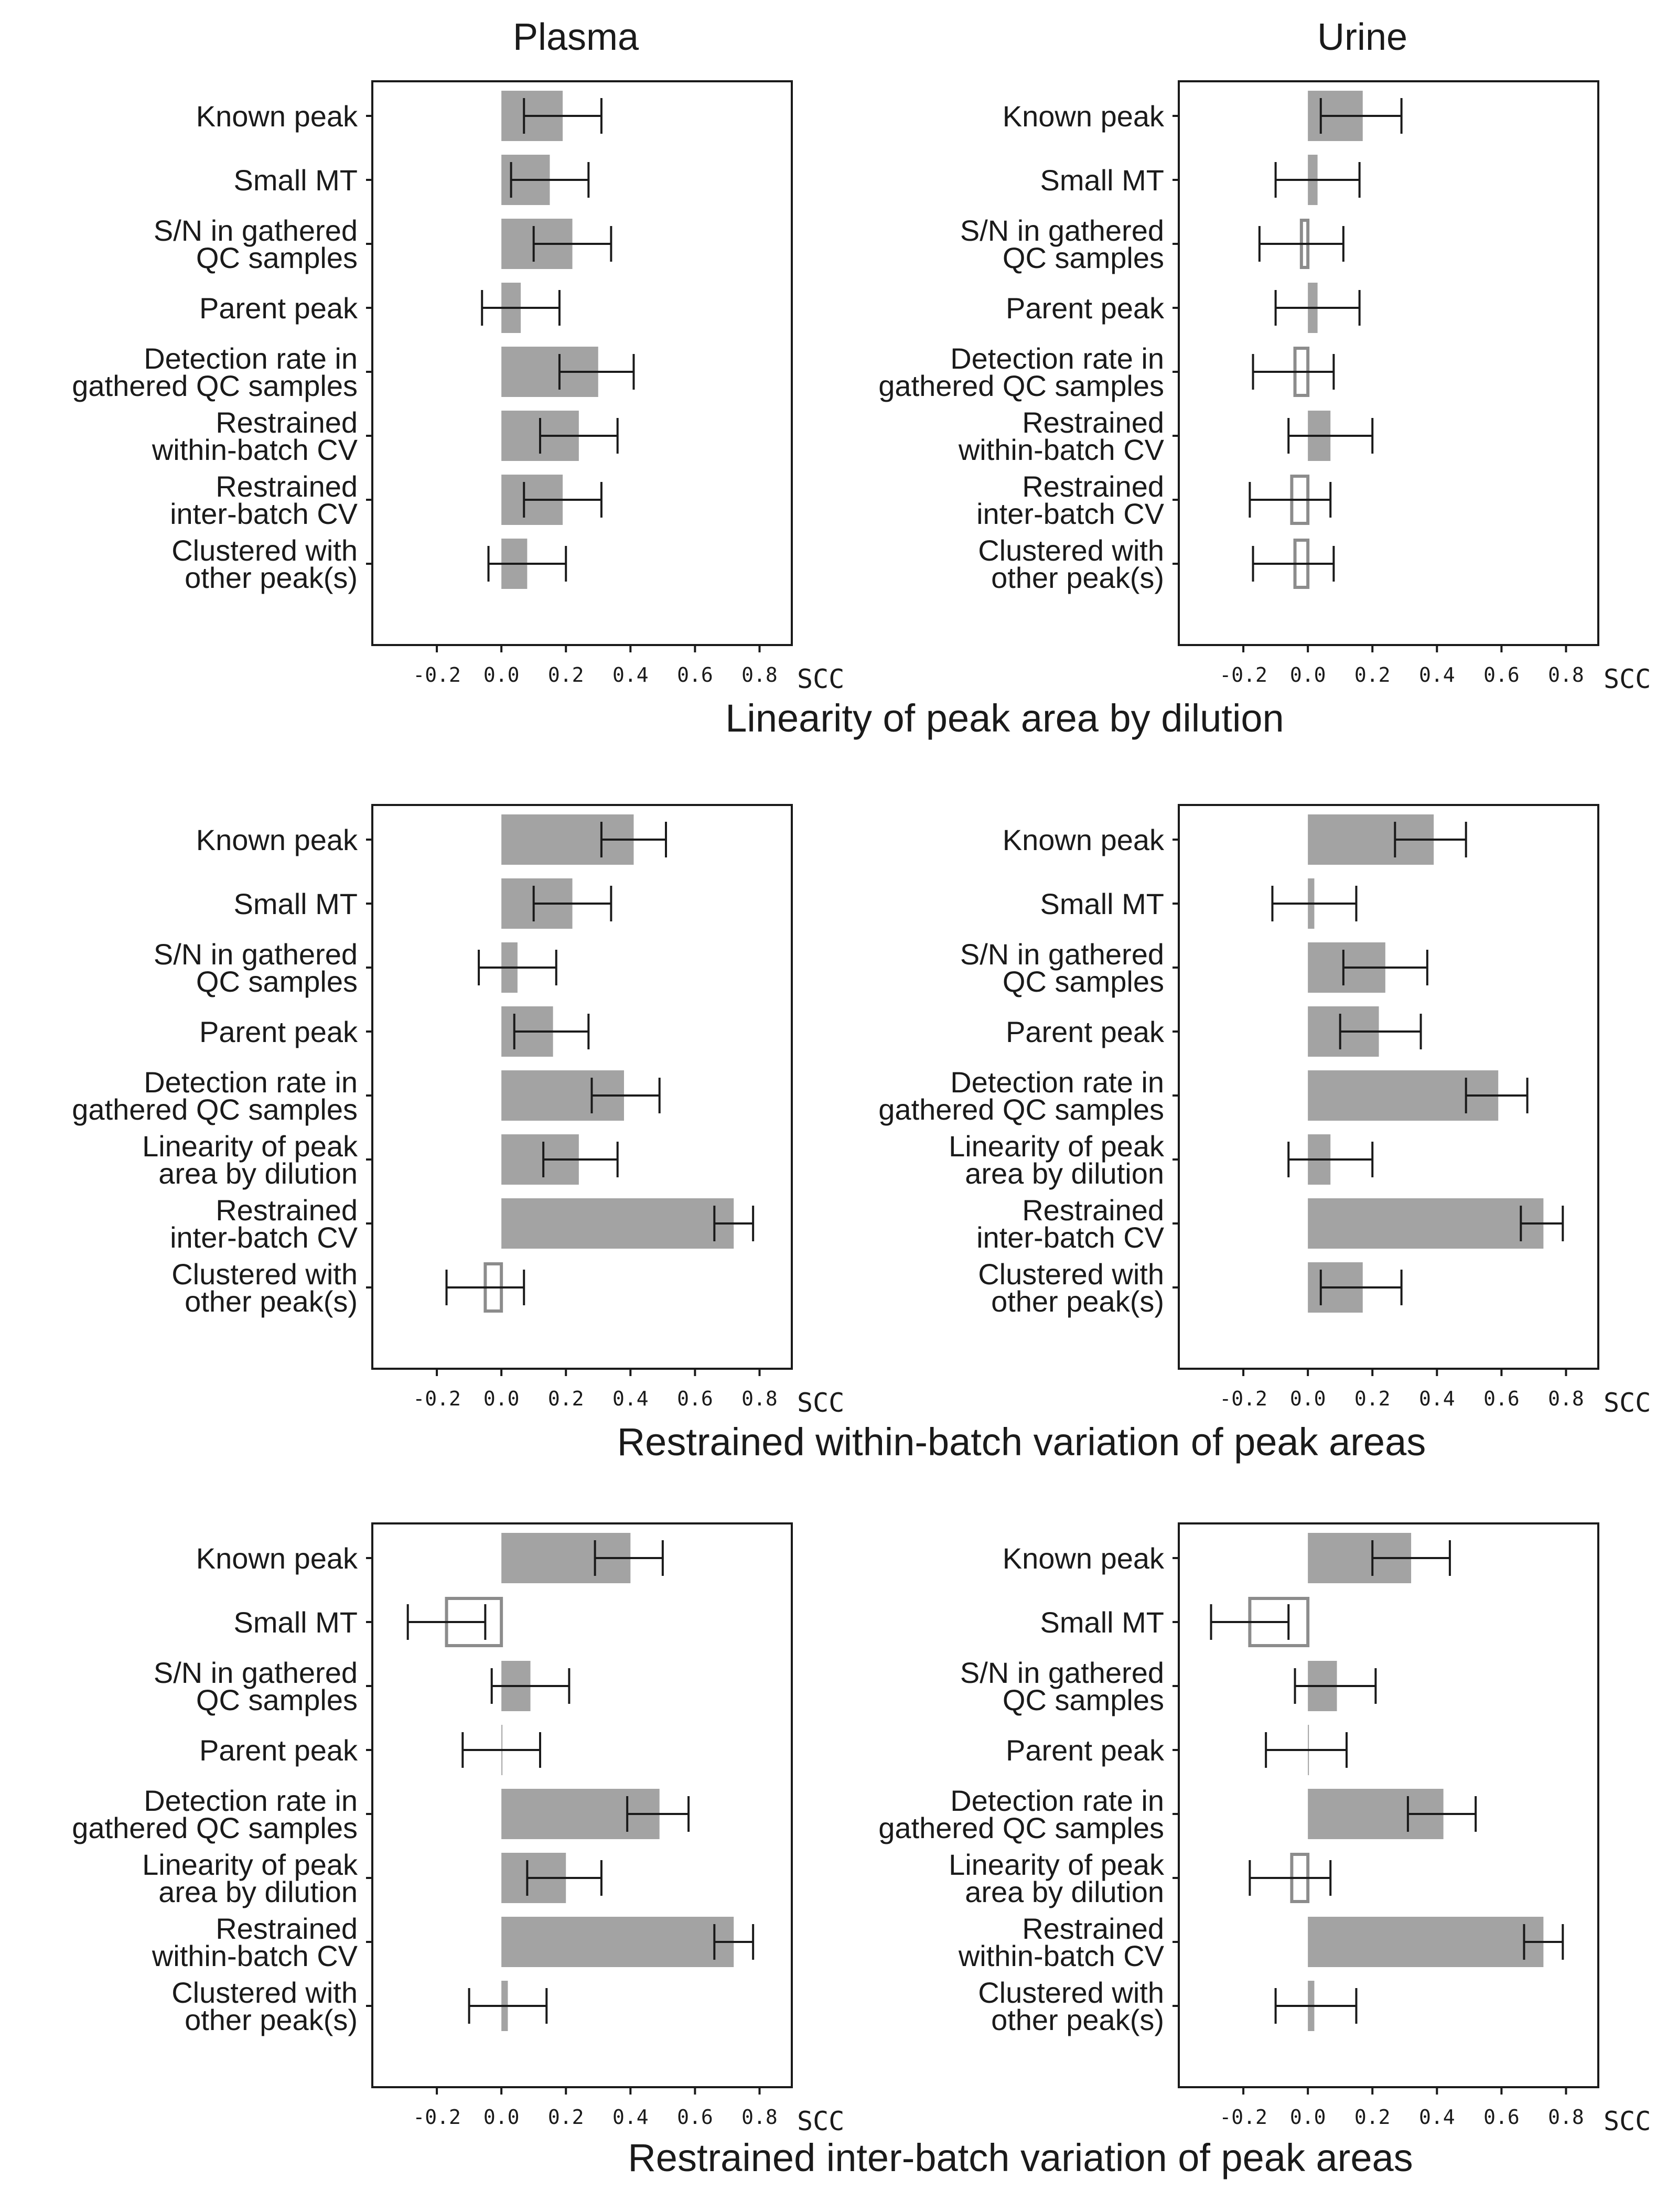  I want to click on category-label-line: area by dilution, so click(258, 1174).